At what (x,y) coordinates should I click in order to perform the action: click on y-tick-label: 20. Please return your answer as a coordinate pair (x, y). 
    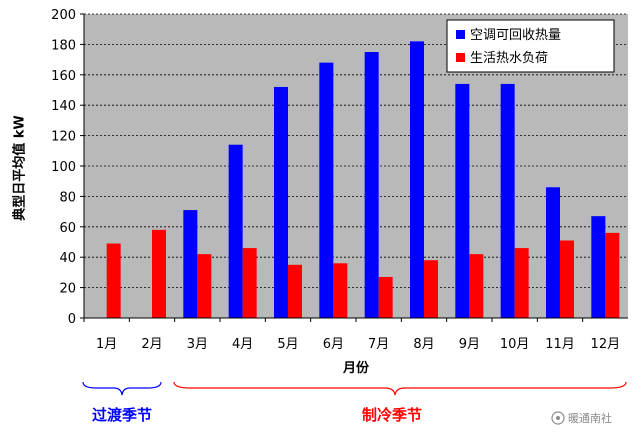
    Looking at the image, I should click on (67, 289).